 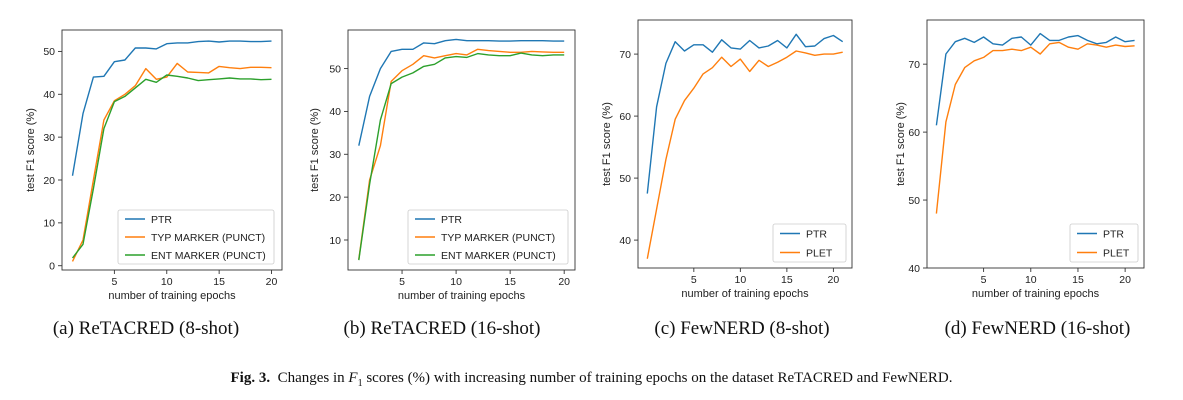 What do you see at coordinates (313, 378) in the screenshot?
I see `caption-text-before: Changes in` at bounding box center [313, 378].